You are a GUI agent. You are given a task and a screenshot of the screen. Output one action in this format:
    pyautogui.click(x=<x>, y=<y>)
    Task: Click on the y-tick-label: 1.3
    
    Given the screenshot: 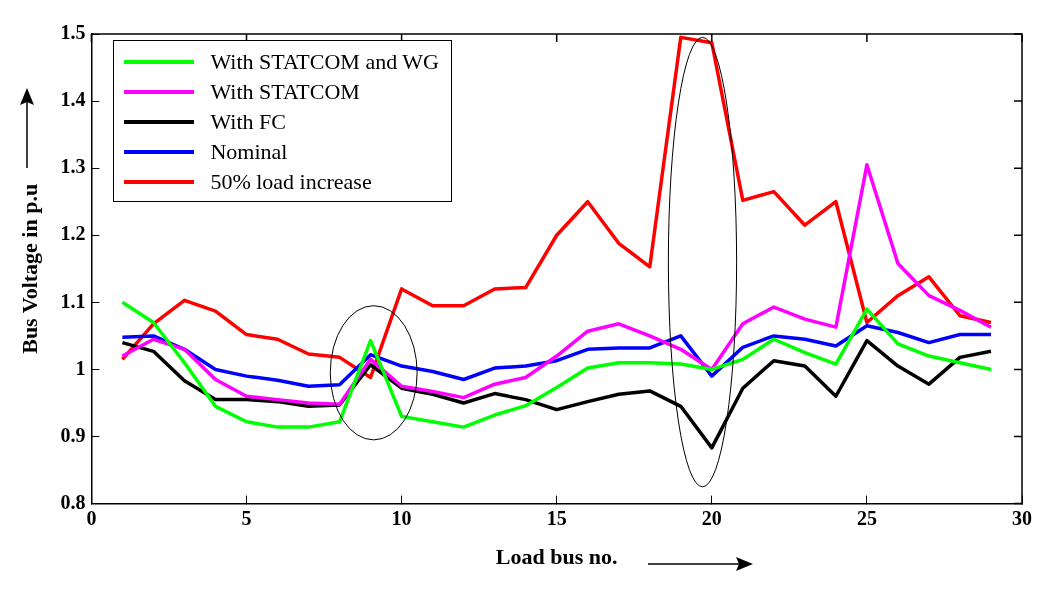 What is the action you would take?
    pyautogui.click(x=73, y=166)
    